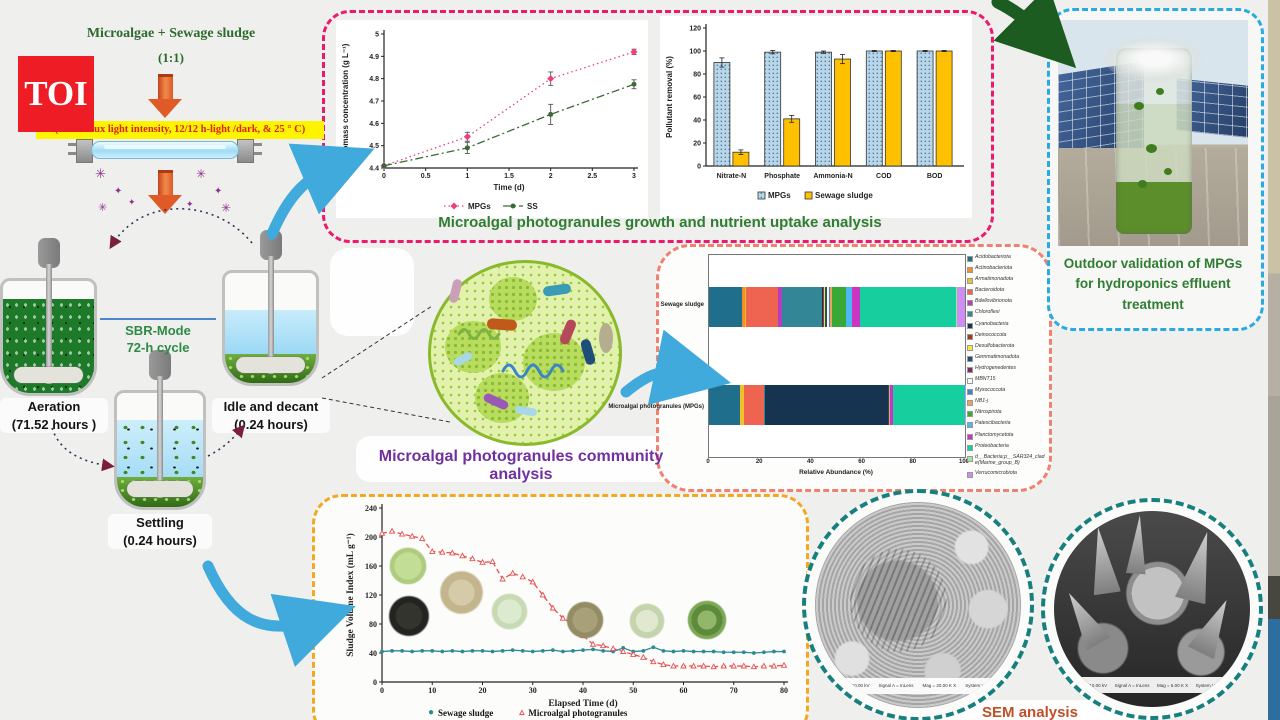  Describe the element at coordinates (551, 176) in the screenshot. I see `svg-text: 2` at that location.